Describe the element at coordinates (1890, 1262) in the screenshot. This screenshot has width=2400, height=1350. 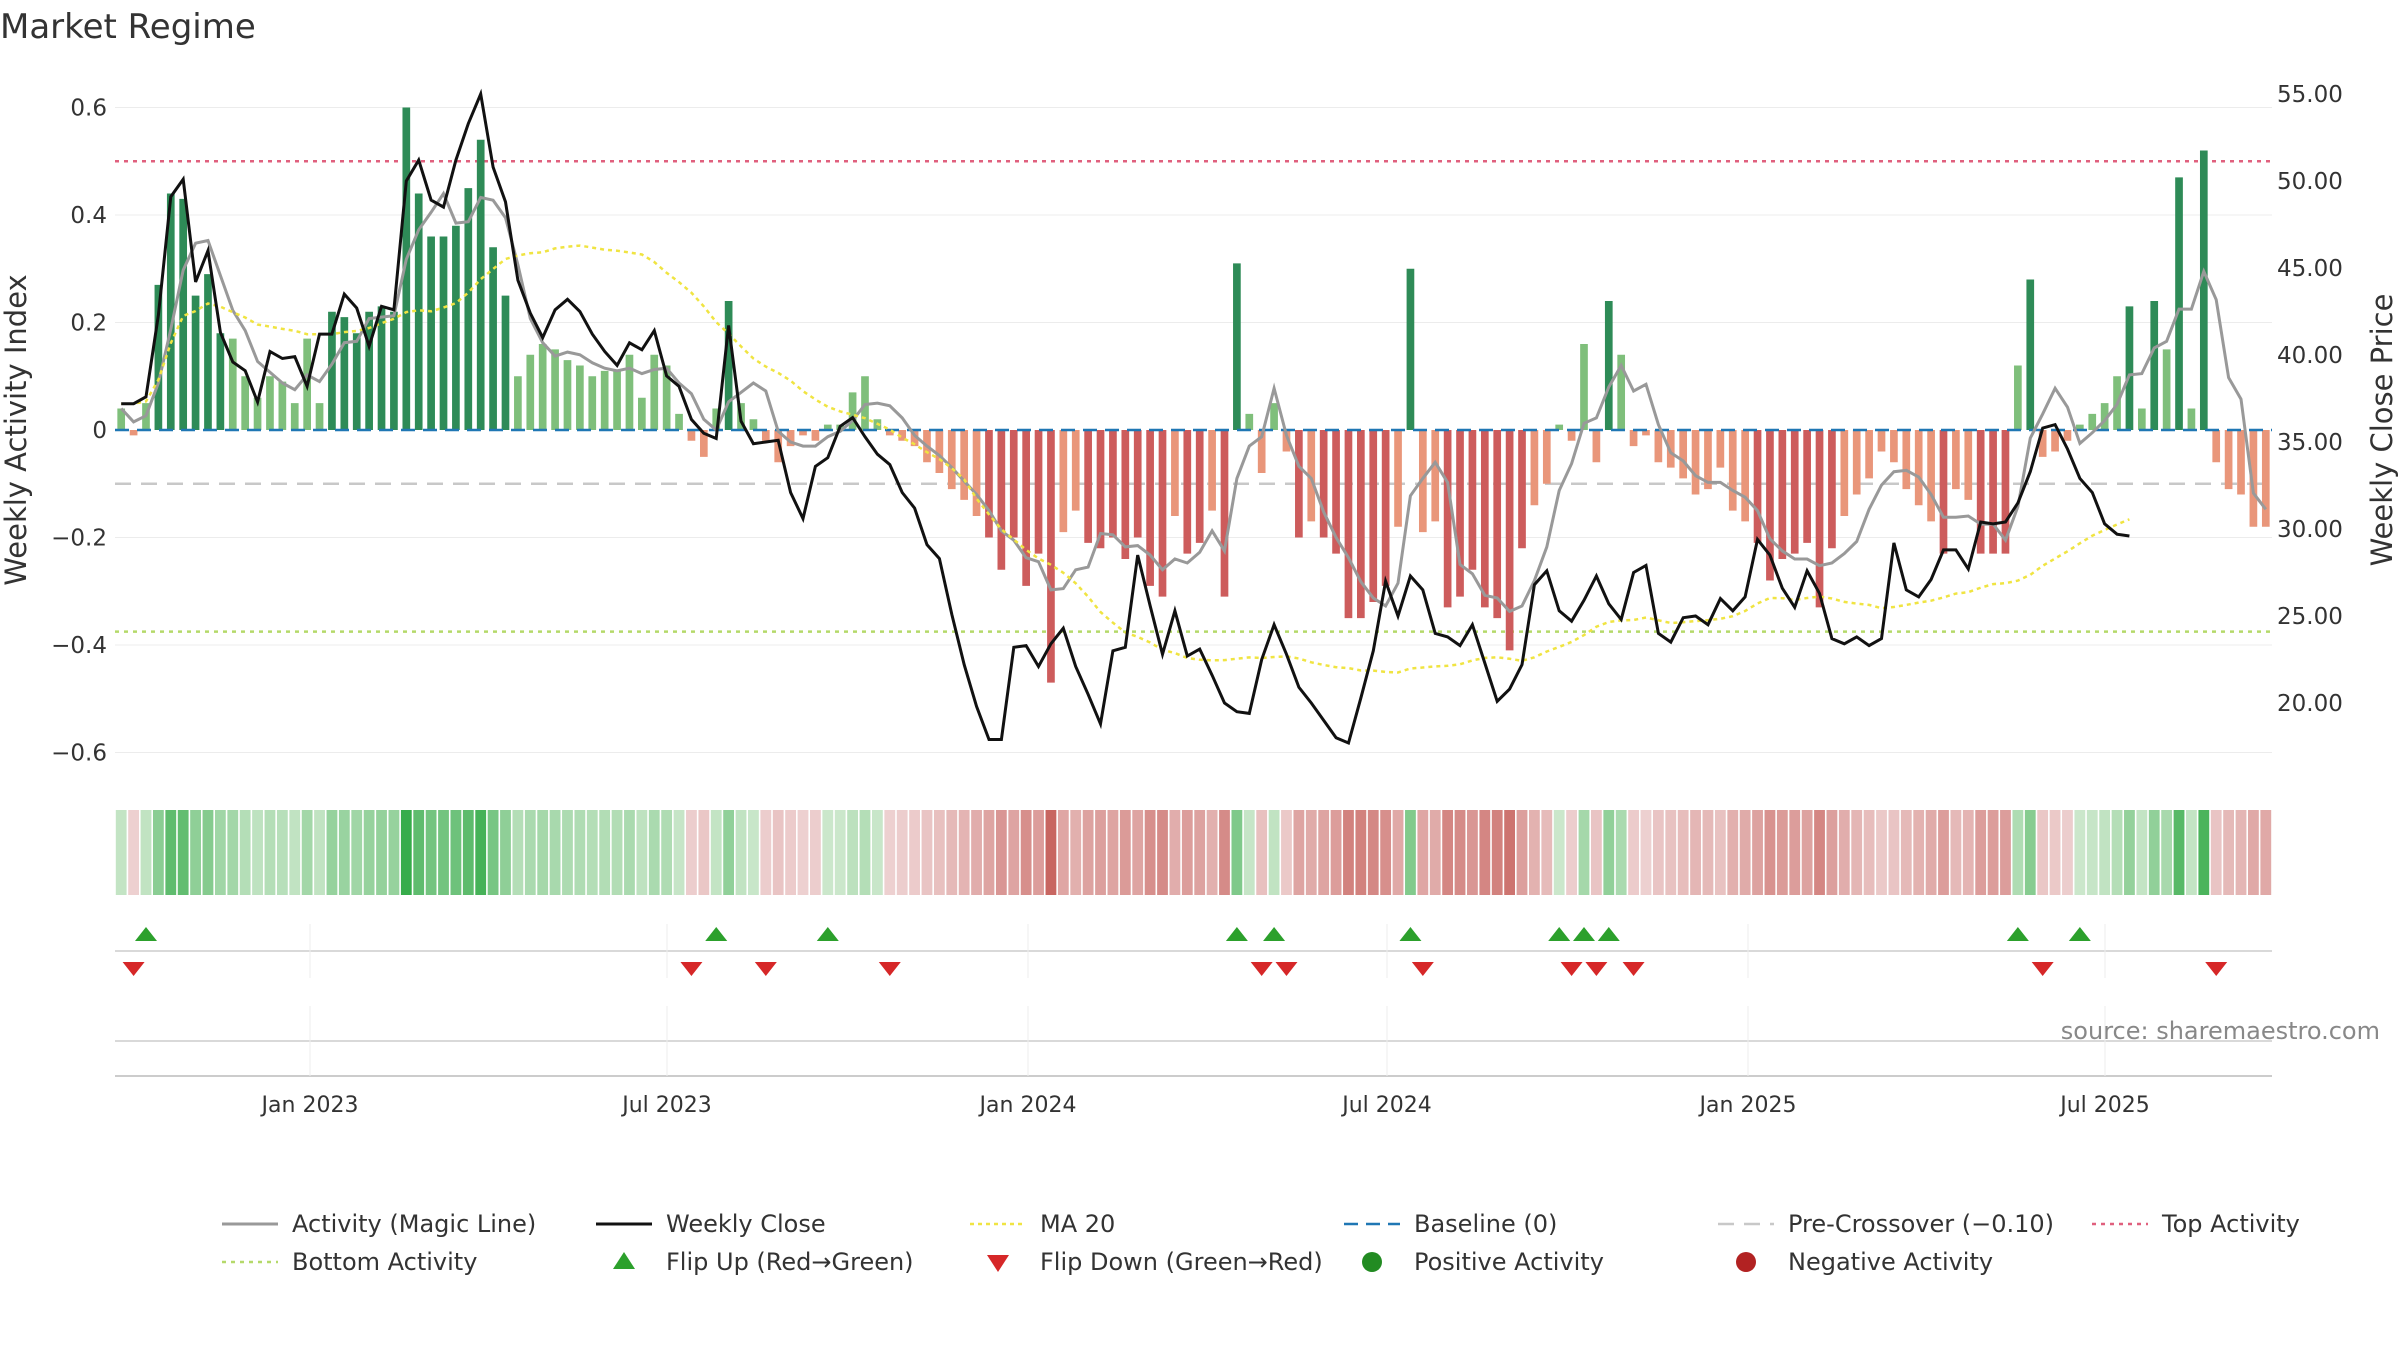
I see `legend-label: Negative Activity` at that location.